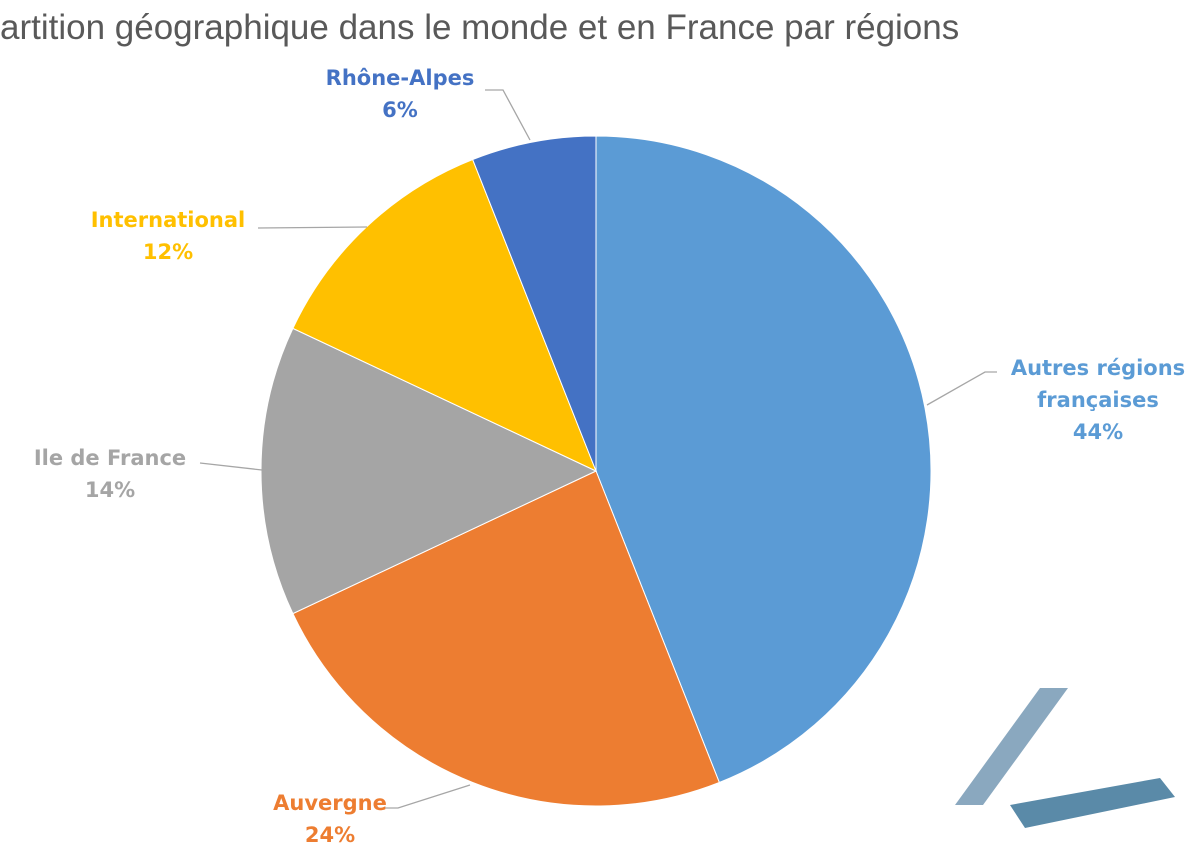 Image resolution: width=1204 pixels, height=851 pixels. What do you see at coordinates (400, 110) in the screenshot?
I see `label-value: 6%` at bounding box center [400, 110].